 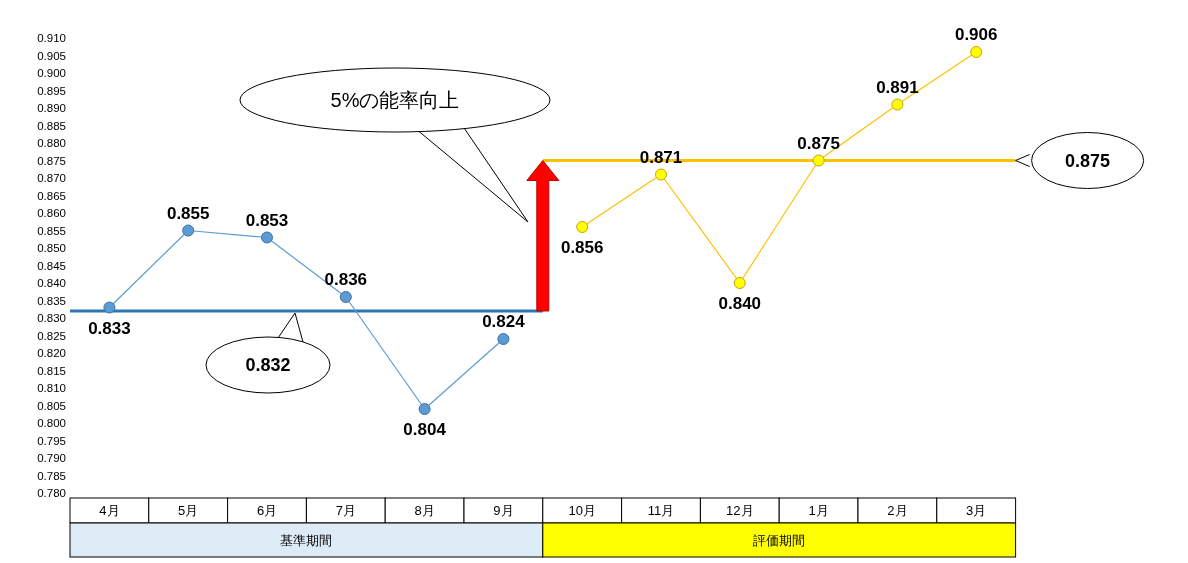 I want to click on y-tick-label: 0.815, so click(x=51, y=370).